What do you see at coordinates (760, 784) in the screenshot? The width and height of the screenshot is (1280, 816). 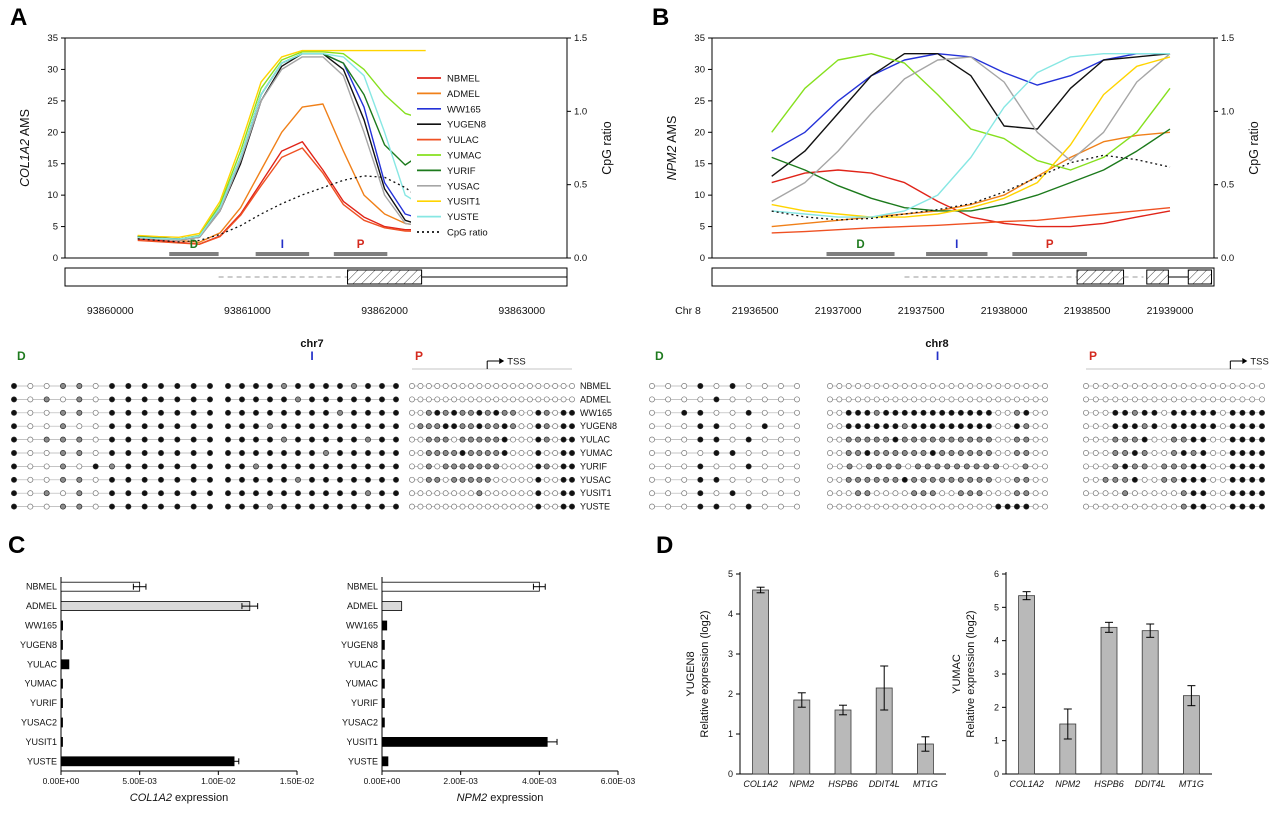 I see `x-category-COL1A2: COL1A2` at bounding box center [760, 784].